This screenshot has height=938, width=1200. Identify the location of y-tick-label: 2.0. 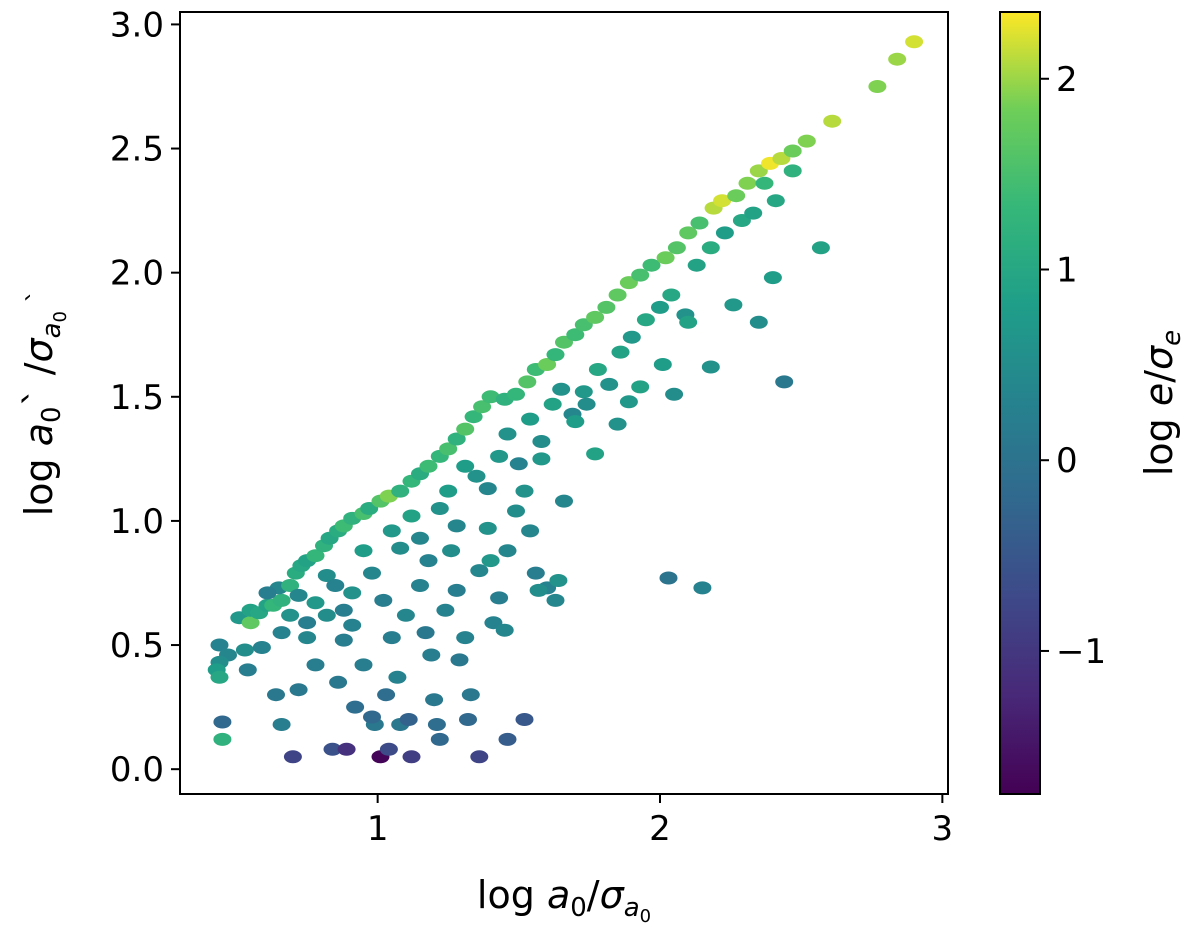
(137, 274).